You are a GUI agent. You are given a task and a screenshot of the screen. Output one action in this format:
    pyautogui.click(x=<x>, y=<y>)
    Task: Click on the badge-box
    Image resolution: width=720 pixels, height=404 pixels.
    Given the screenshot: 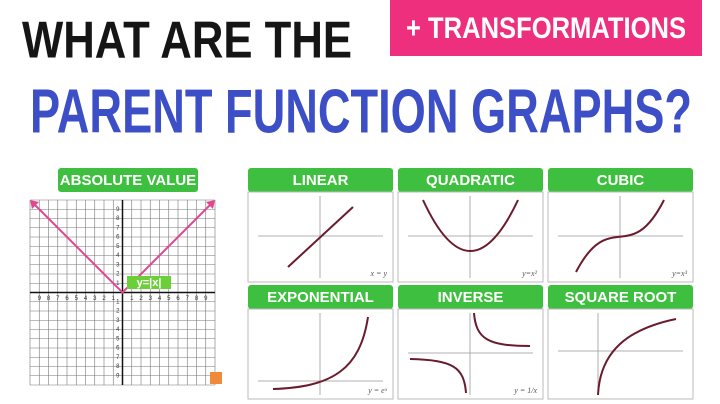 What is the action you would take?
    pyautogui.click(x=546, y=28)
    